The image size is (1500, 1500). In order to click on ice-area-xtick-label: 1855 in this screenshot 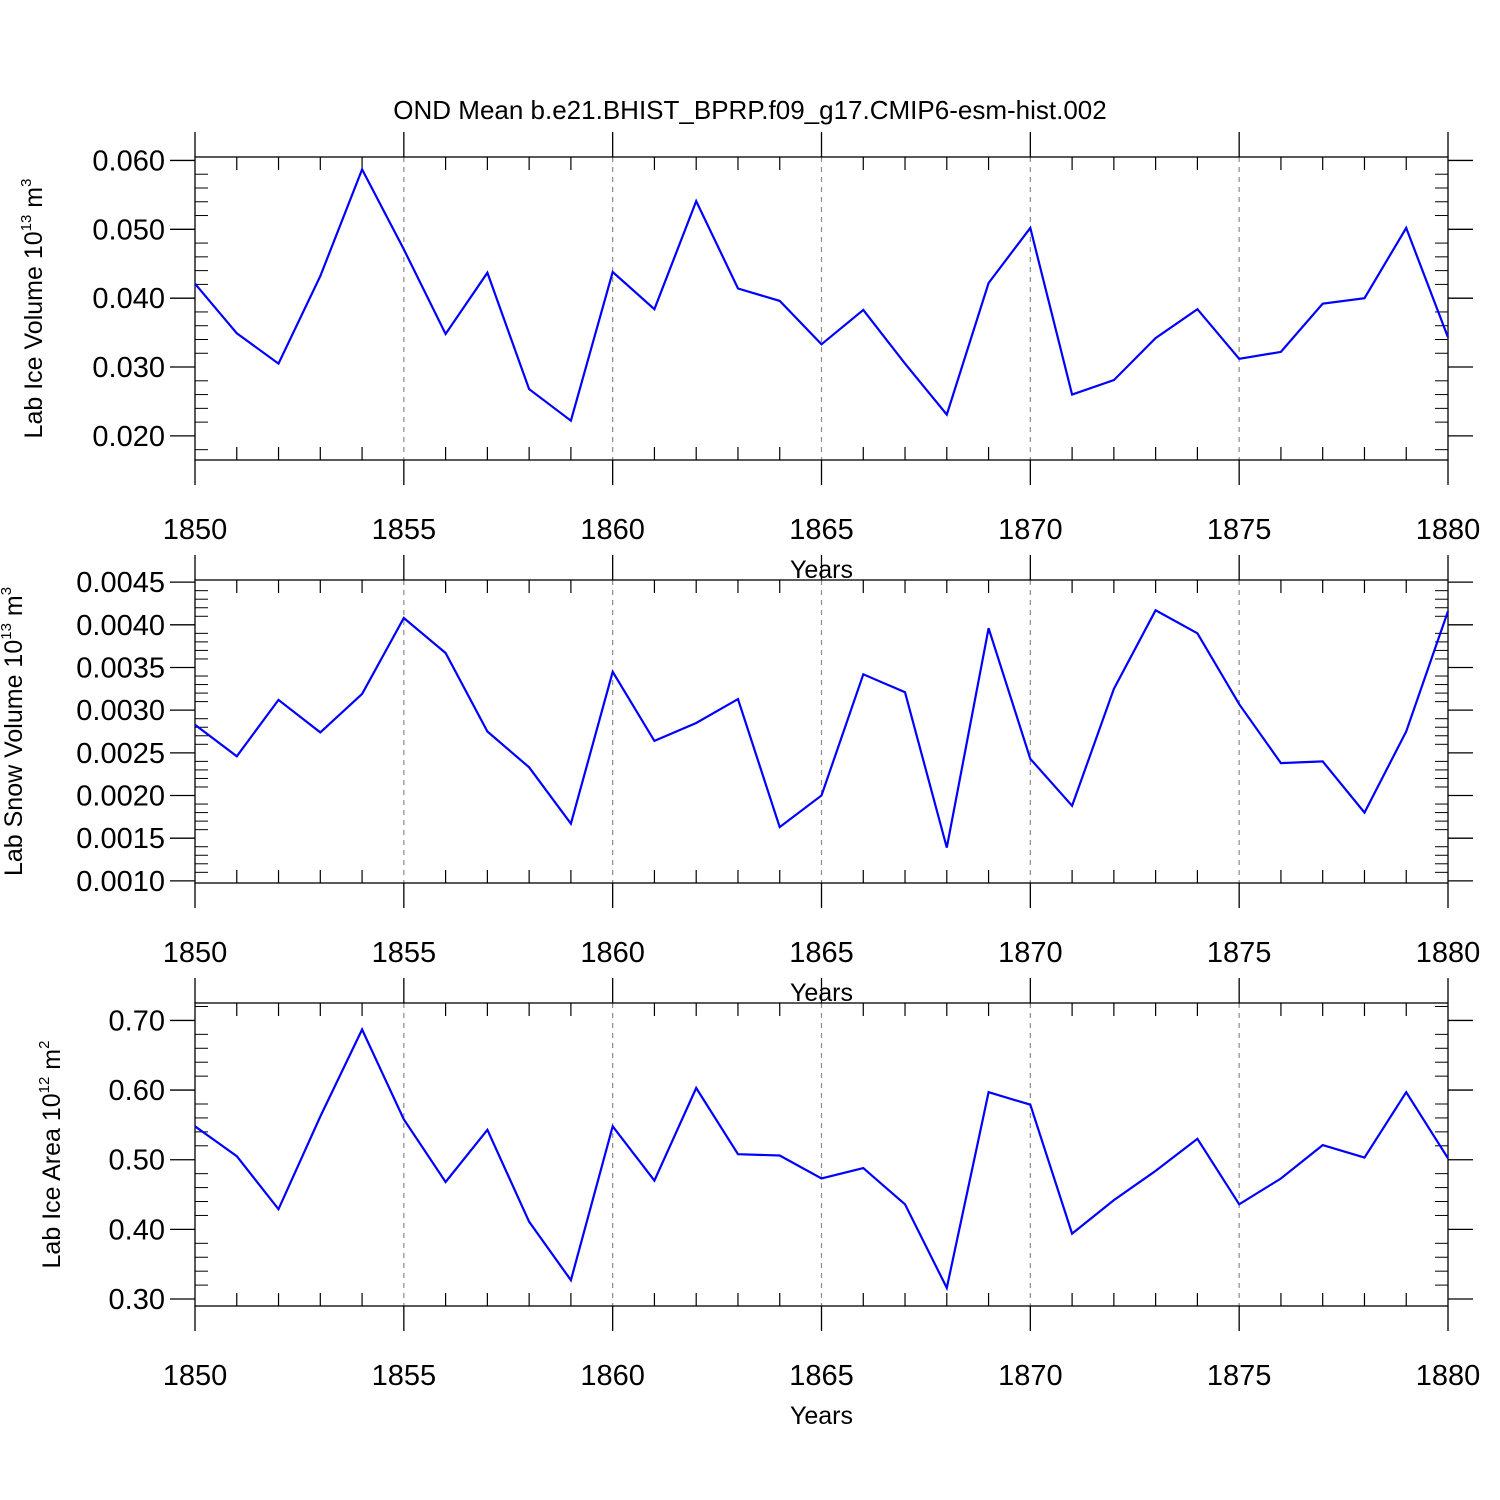, I will do `click(404, 1376)`.